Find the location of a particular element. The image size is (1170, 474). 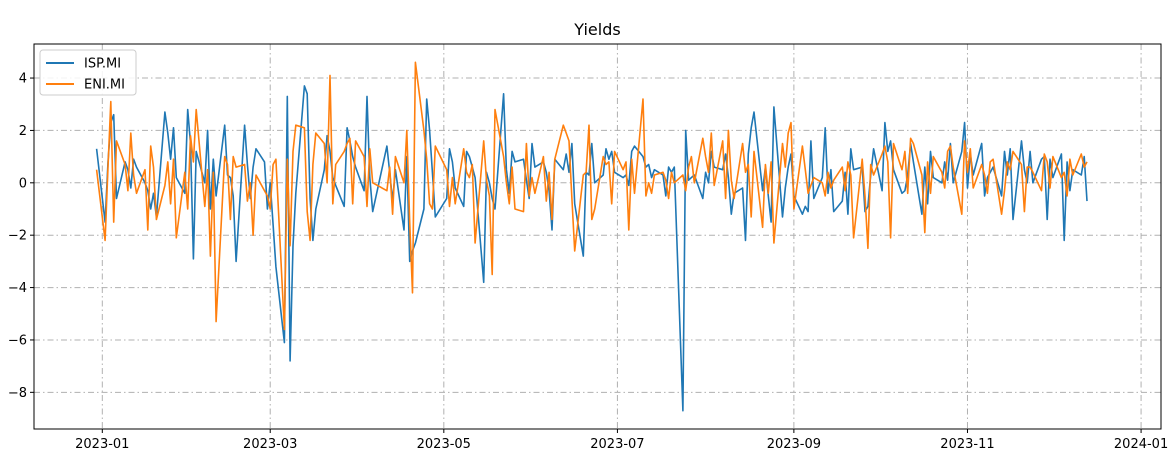

legend: ISP.MI ENI.MI is located at coordinates (88, 72).